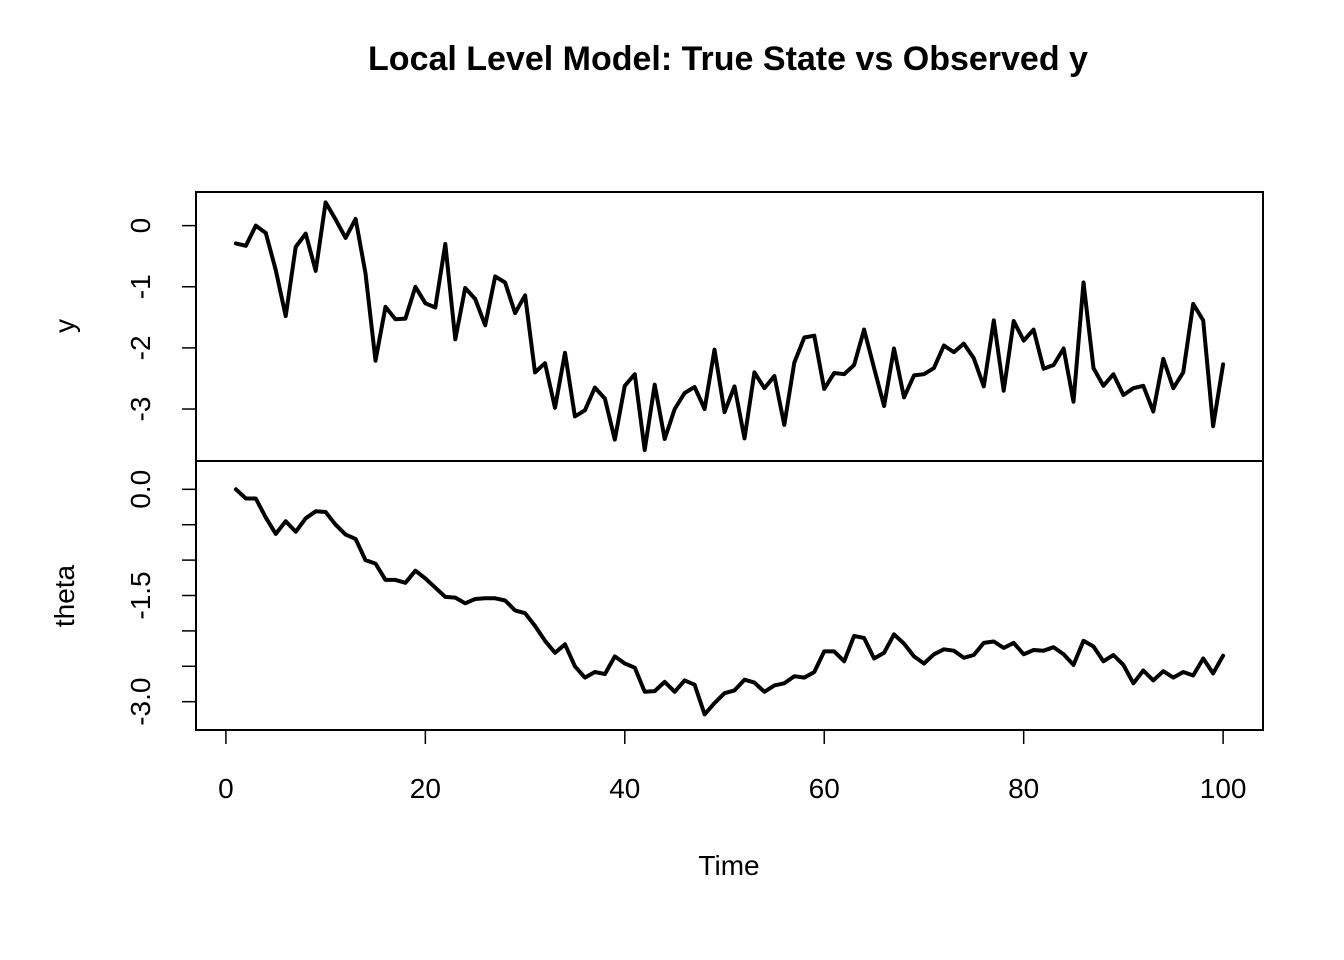 Image resolution: width=1344 pixels, height=960 pixels. What do you see at coordinates (1223, 788) in the screenshot?
I see `x-tick-label: 100` at bounding box center [1223, 788].